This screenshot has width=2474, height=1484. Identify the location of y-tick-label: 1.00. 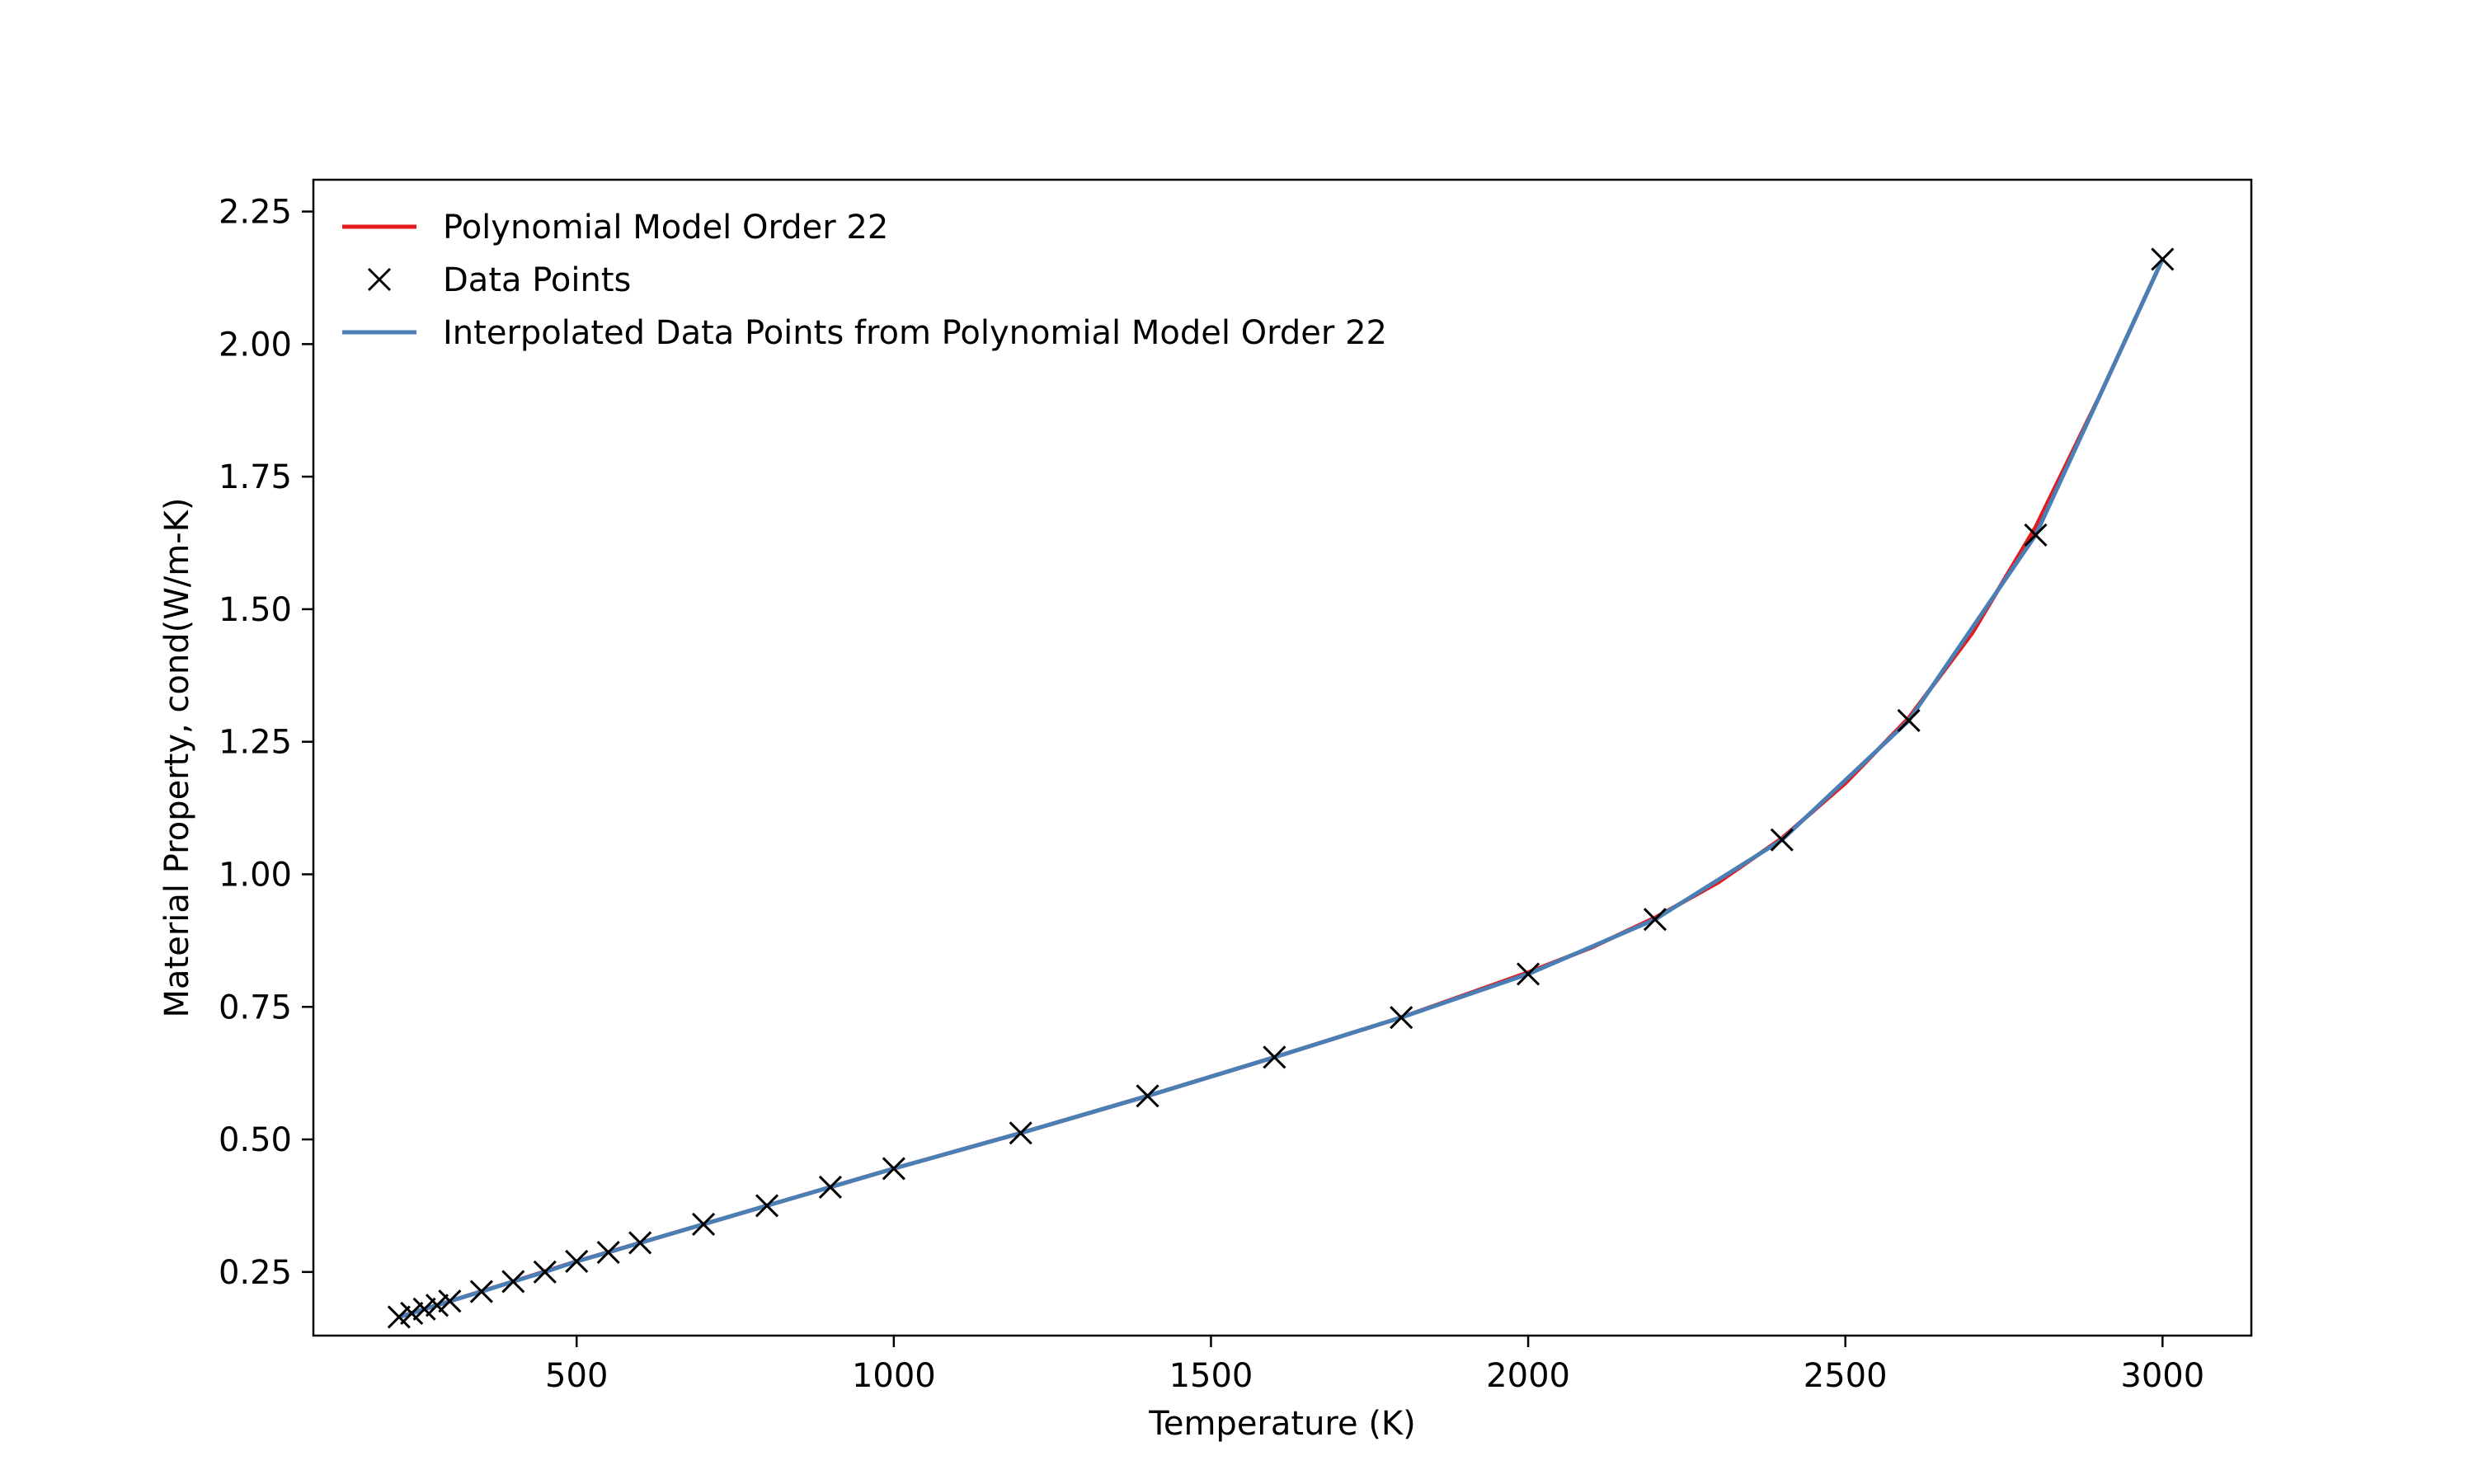
(255, 875).